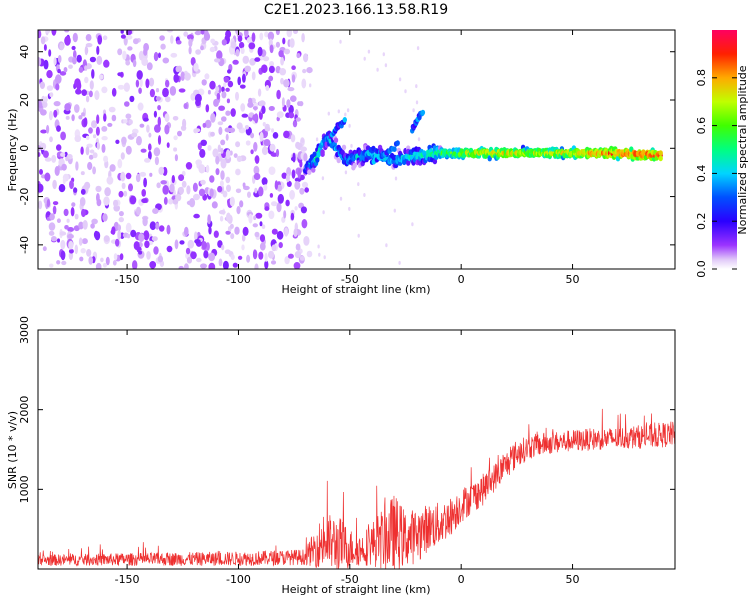 The height and width of the screenshot is (604, 750). What do you see at coordinates (24, 100) in the screenshot?
I see `y-tick-label: 20` at bounding box center [24, 100].